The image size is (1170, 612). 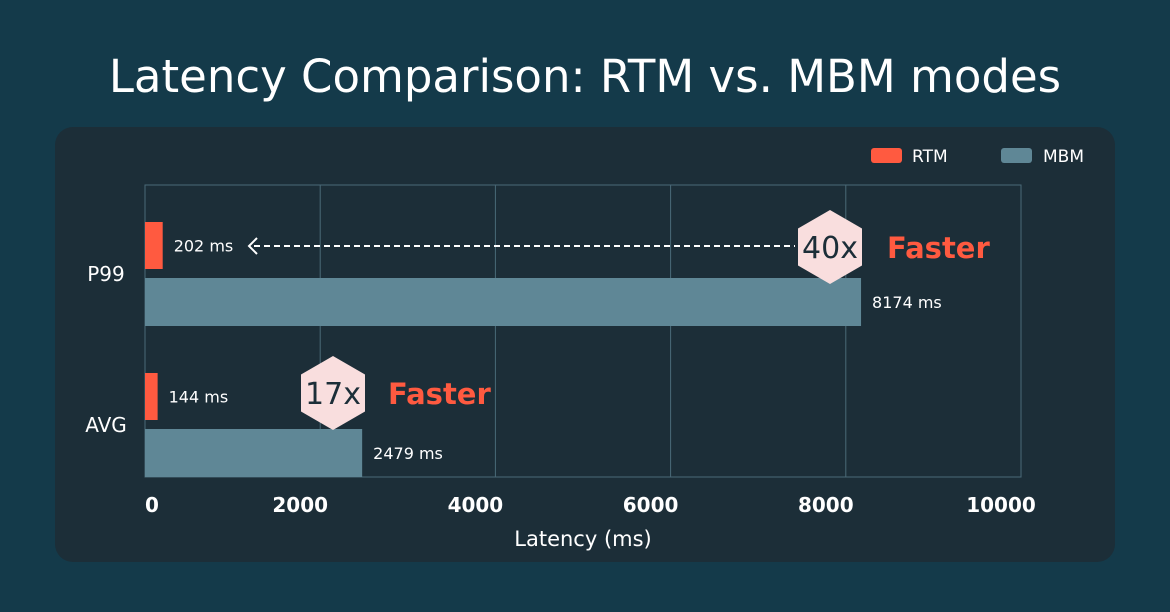 What do you see at coordinates (252, 246) in the screenshot?
I see `arrow-left-icon` at bounding box center [252, 246].